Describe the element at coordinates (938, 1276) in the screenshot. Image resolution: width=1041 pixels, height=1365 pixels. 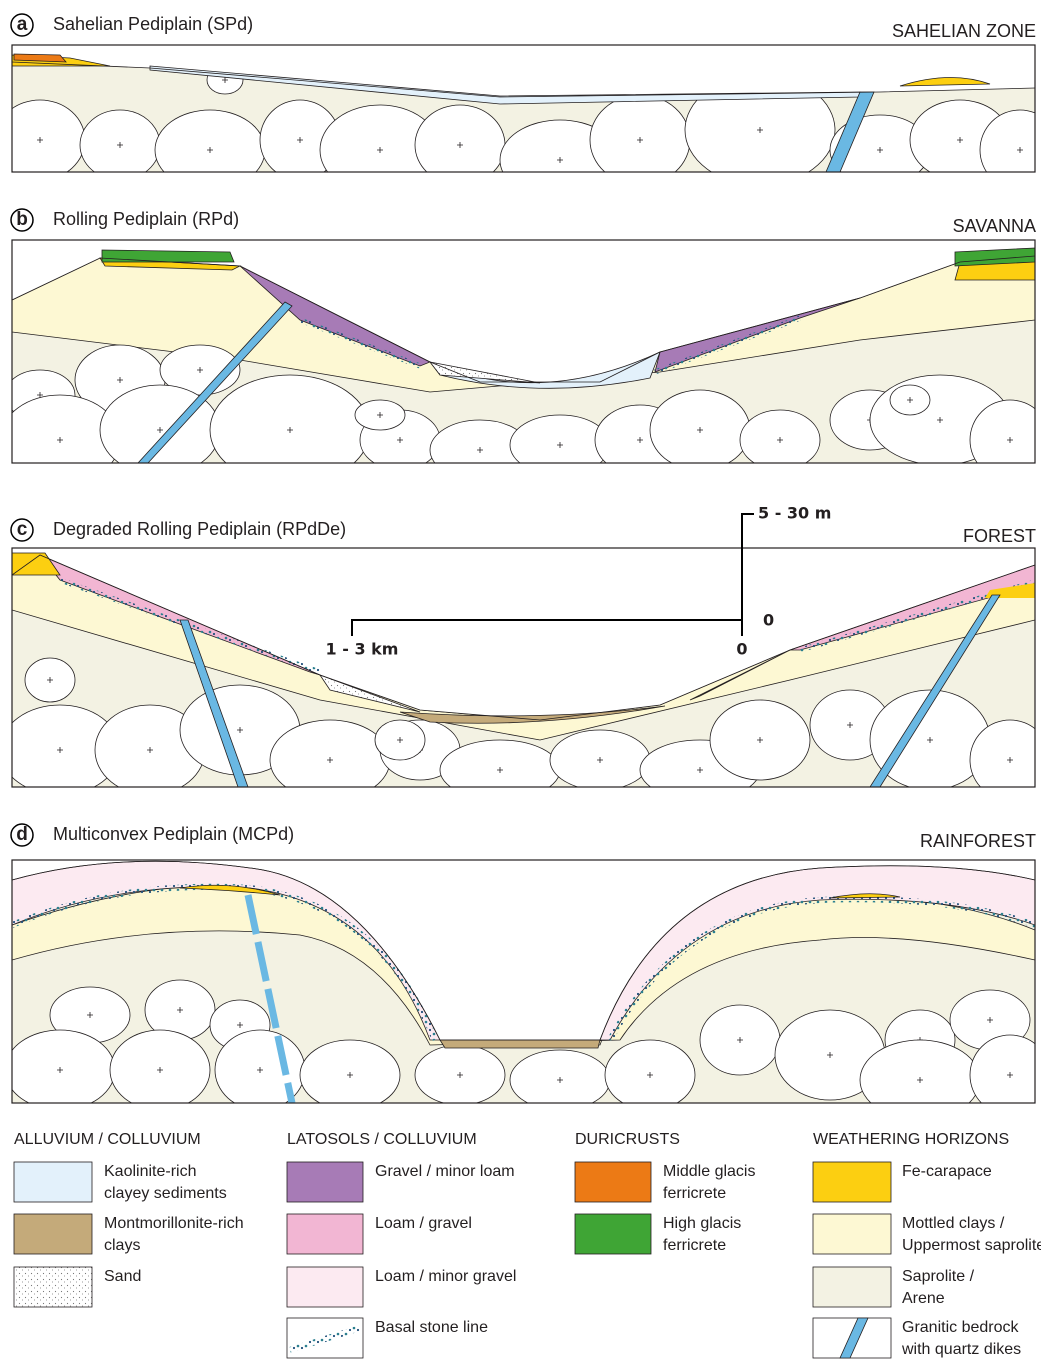
I see `legend-label: Saprolite /` at that location.